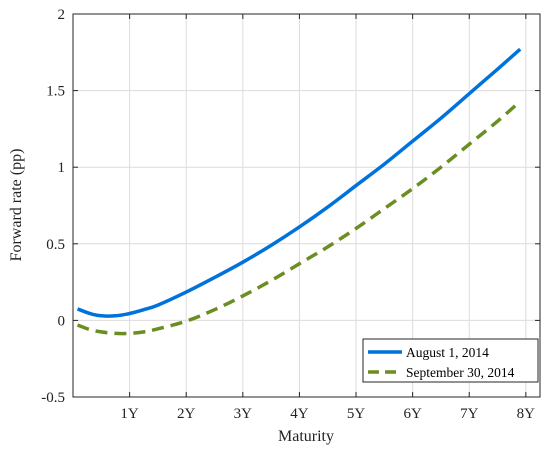  What do you see at coordinates (447, 352) in the screenshot?
I see `legend-label-august-1-2014: August 1, 2014` at bounding box center [447, 352].